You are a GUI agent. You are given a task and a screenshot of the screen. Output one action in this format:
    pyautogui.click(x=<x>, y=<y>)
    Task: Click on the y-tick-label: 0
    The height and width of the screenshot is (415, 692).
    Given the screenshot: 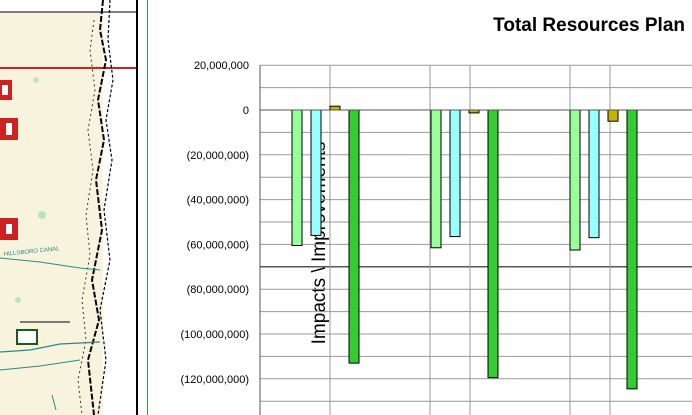 What is the action you would take?
    pyautogui.click(x=246, y=111)
    